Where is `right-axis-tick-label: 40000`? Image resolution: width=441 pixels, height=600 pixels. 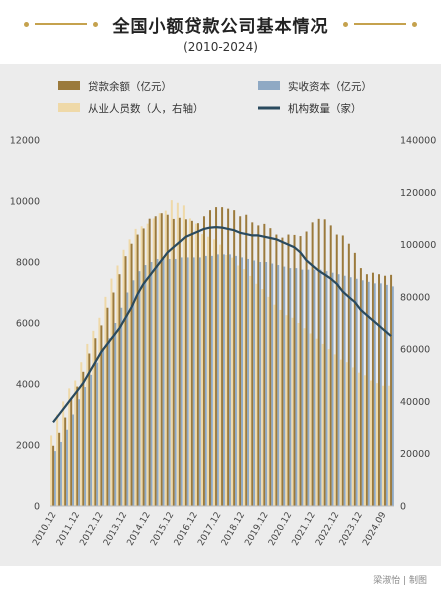 right-axis-tick-label: 40000 is located at coordinates (415, 402).